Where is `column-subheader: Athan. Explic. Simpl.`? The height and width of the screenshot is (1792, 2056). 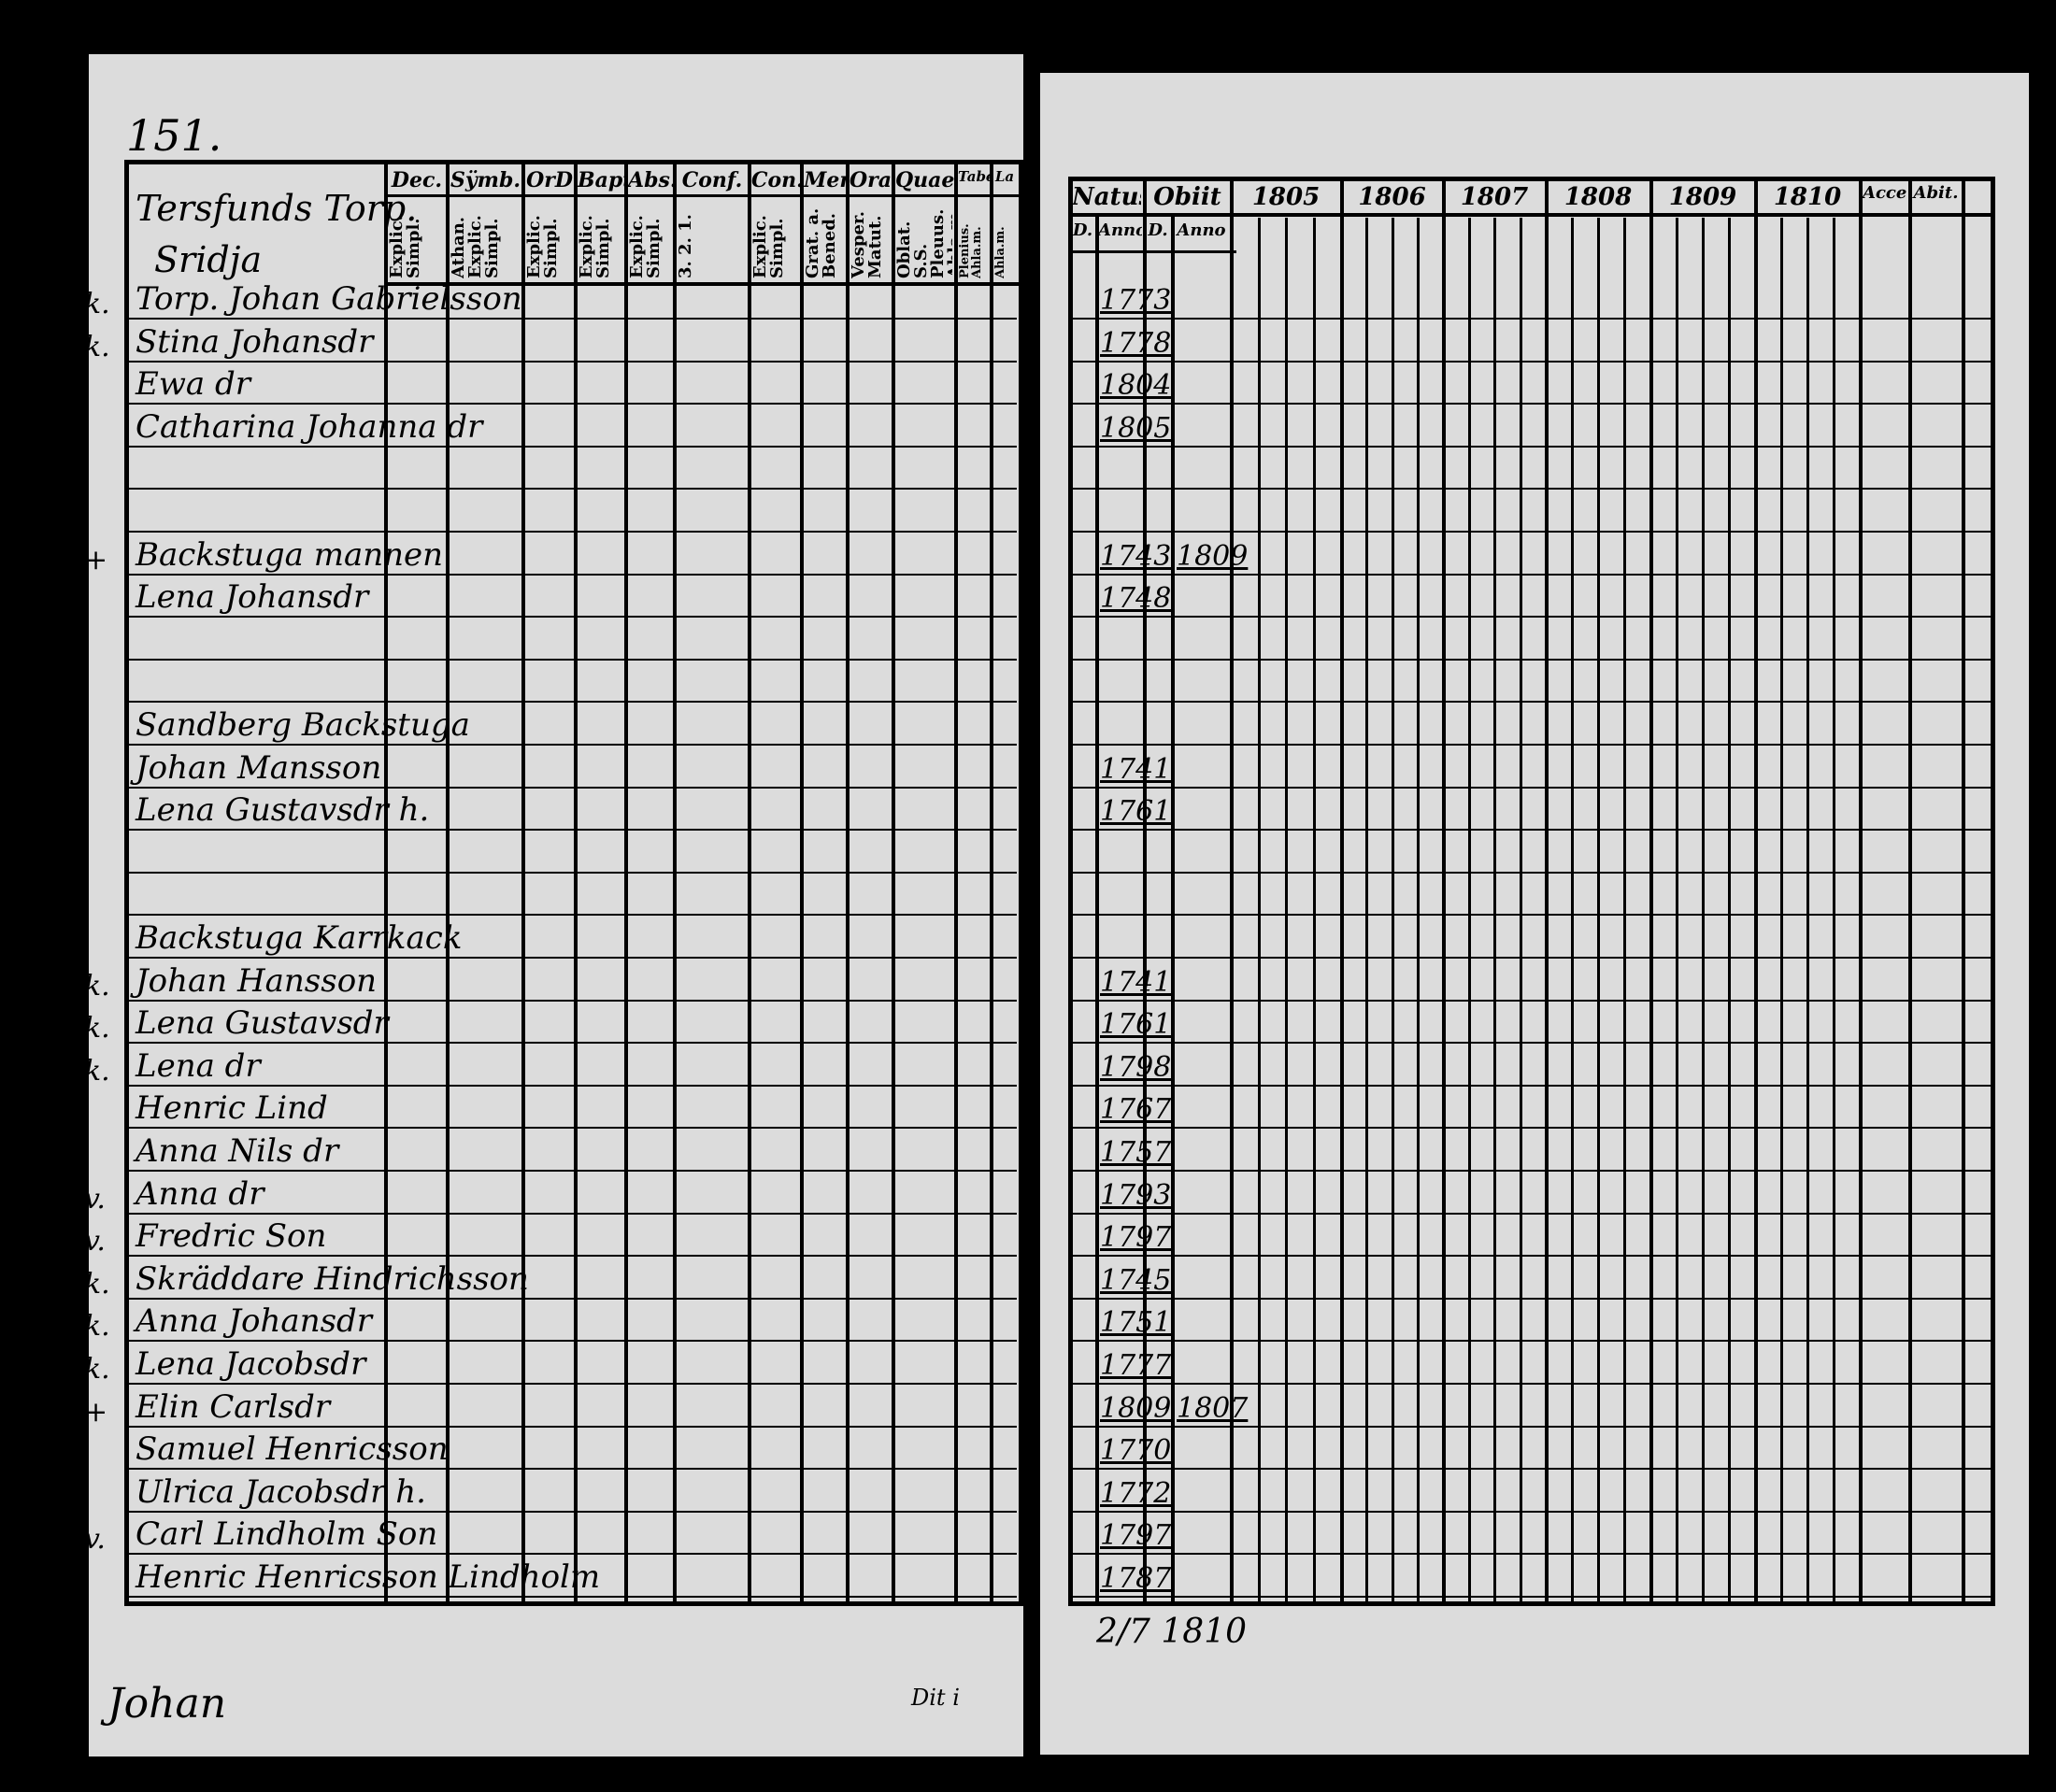 column-subheader: Athan. Explic. Simpl. is located at coordinates (476, 246).